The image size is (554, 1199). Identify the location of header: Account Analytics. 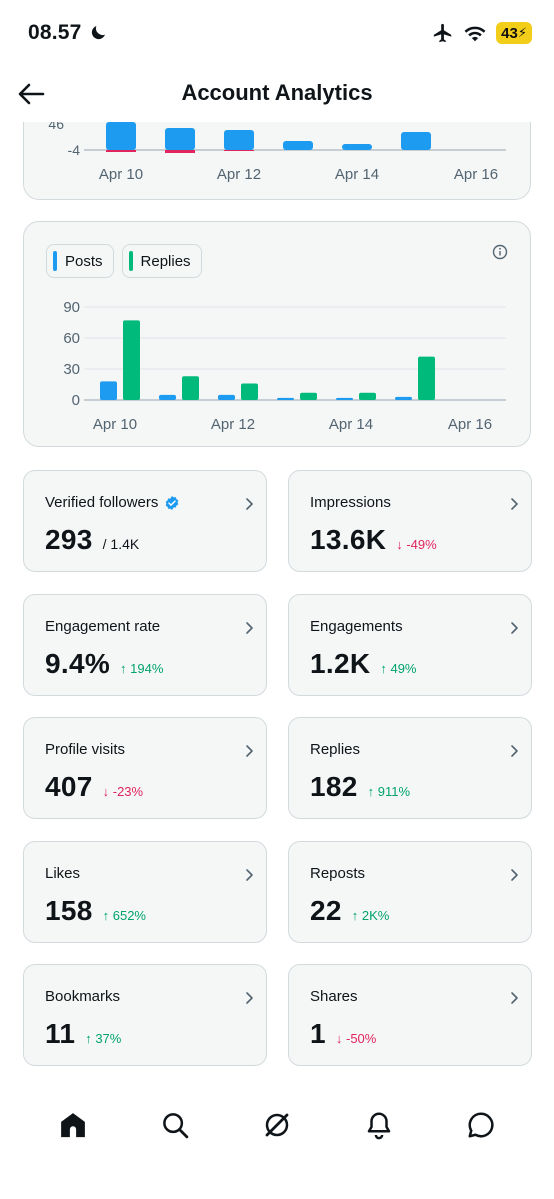
(277, 94).